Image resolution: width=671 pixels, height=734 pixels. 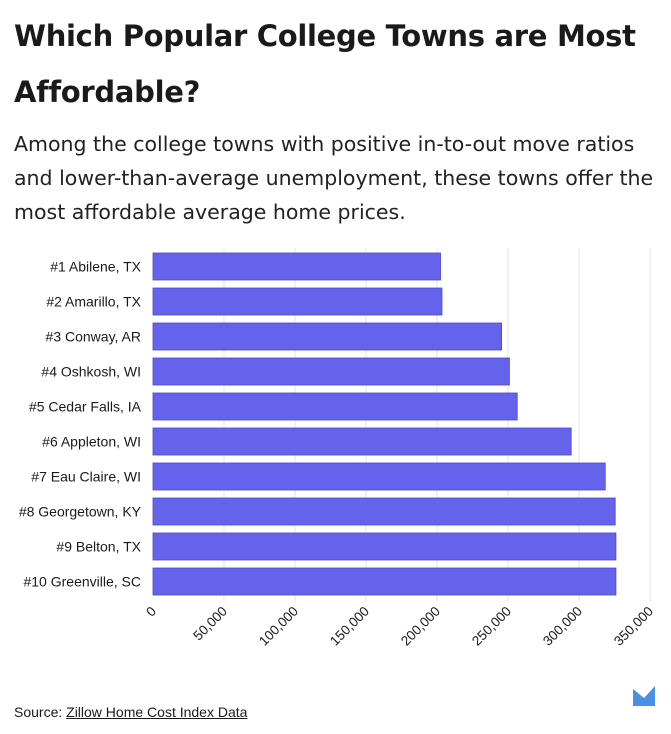 I want to click on category-label: #6 Appleton, WI, so click(x=91, y=442).